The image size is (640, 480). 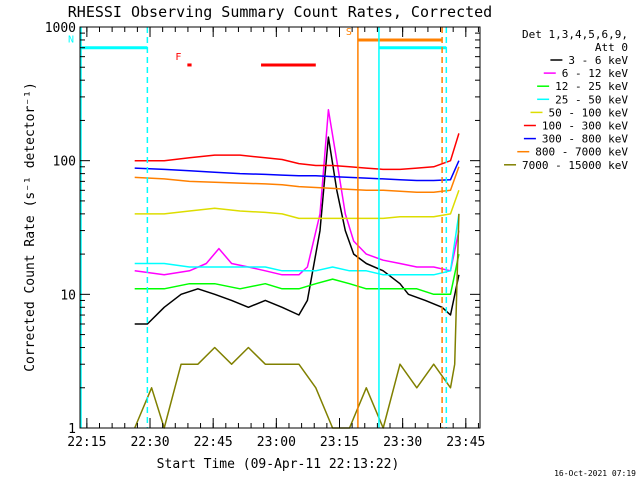 What do you see at coordinates (611, 47) in the screenshot?
I see `legend-header-line-2: Att 0` at bounding box center [611, 47].